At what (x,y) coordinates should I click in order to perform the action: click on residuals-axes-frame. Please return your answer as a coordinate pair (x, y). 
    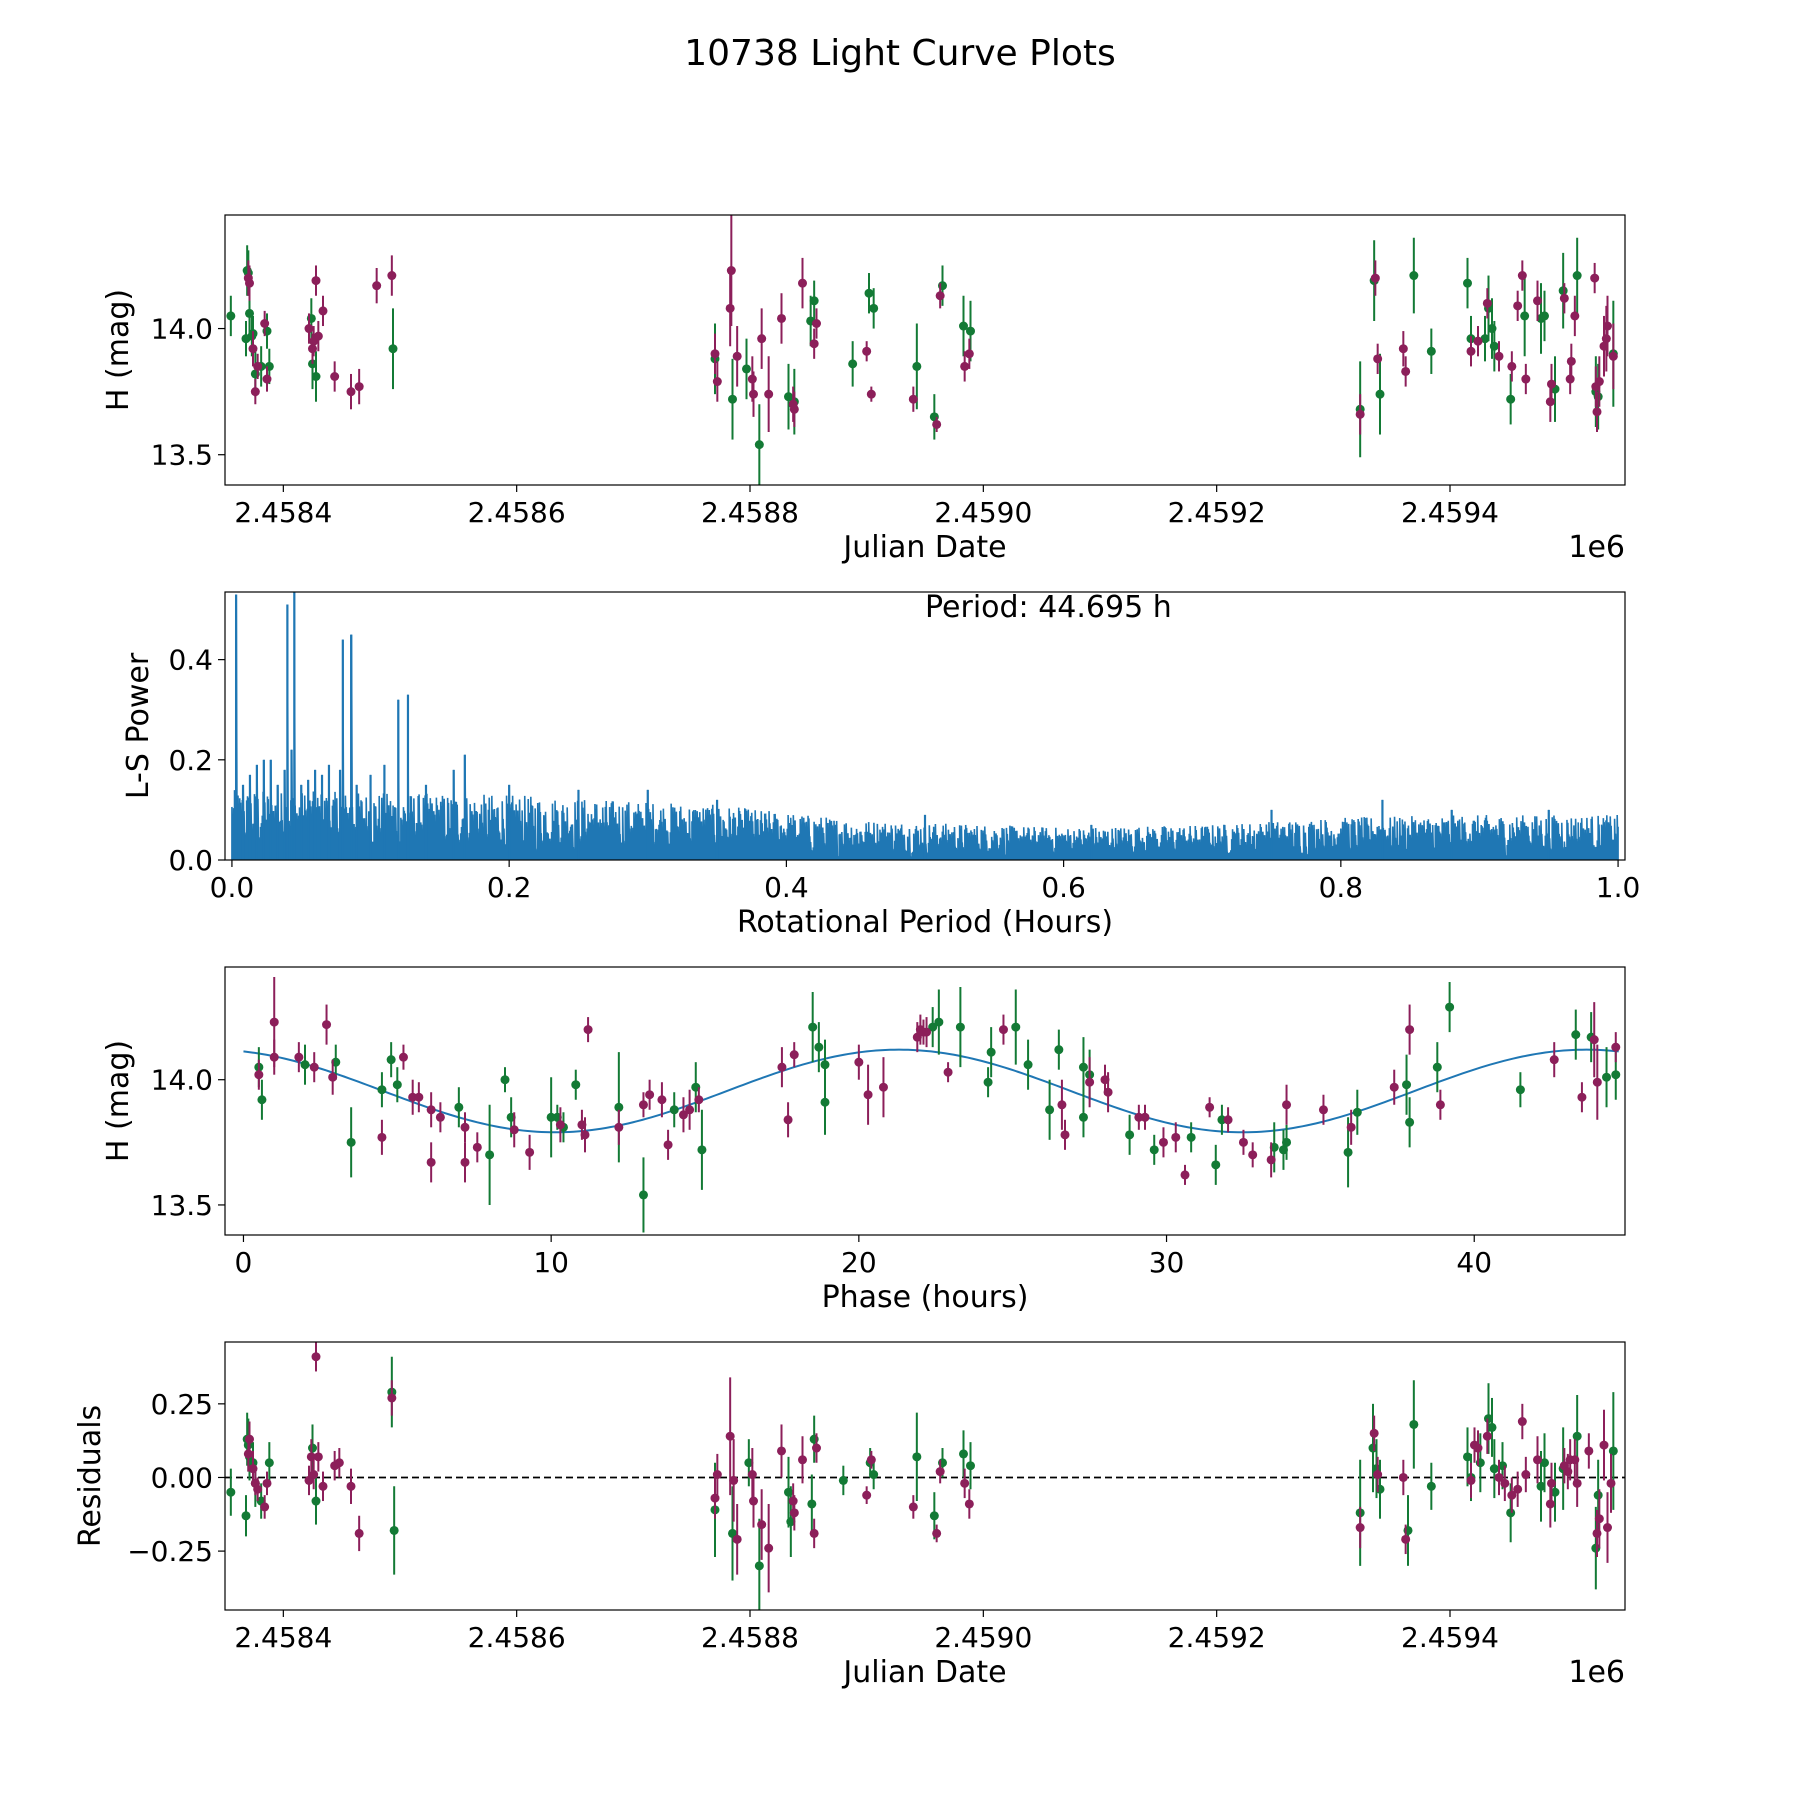
    Looking at the image, I should click on (925, 1476).